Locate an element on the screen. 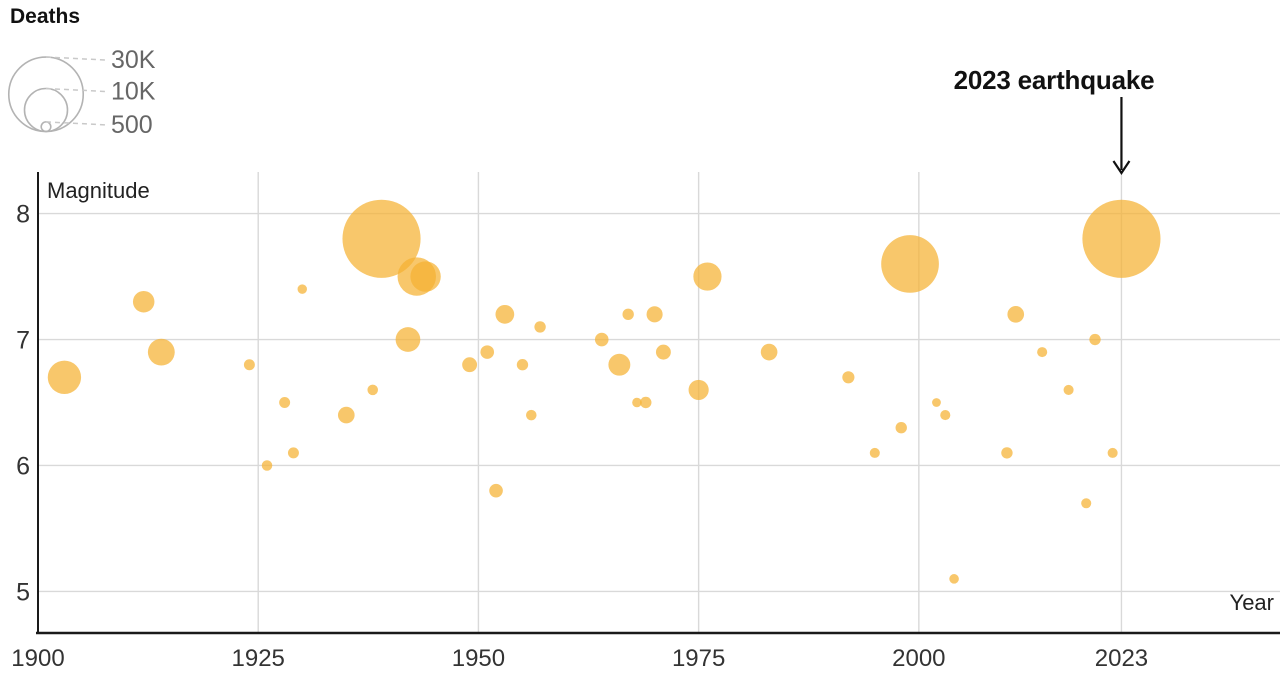 The height and width of the screenshot is (685, 1280). y-tick-label: 5 is located at coordinates (23, 592).